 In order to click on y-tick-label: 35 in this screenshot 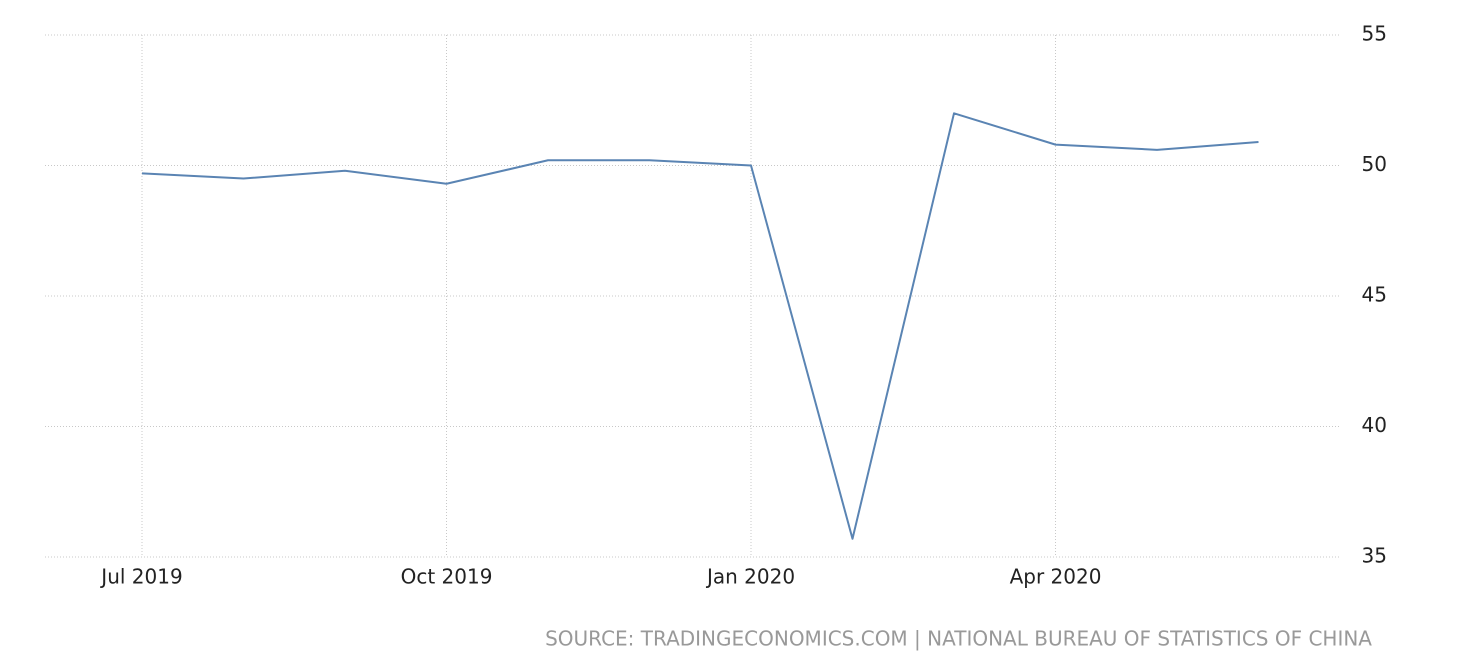, I will do `click(1374, 556)`.